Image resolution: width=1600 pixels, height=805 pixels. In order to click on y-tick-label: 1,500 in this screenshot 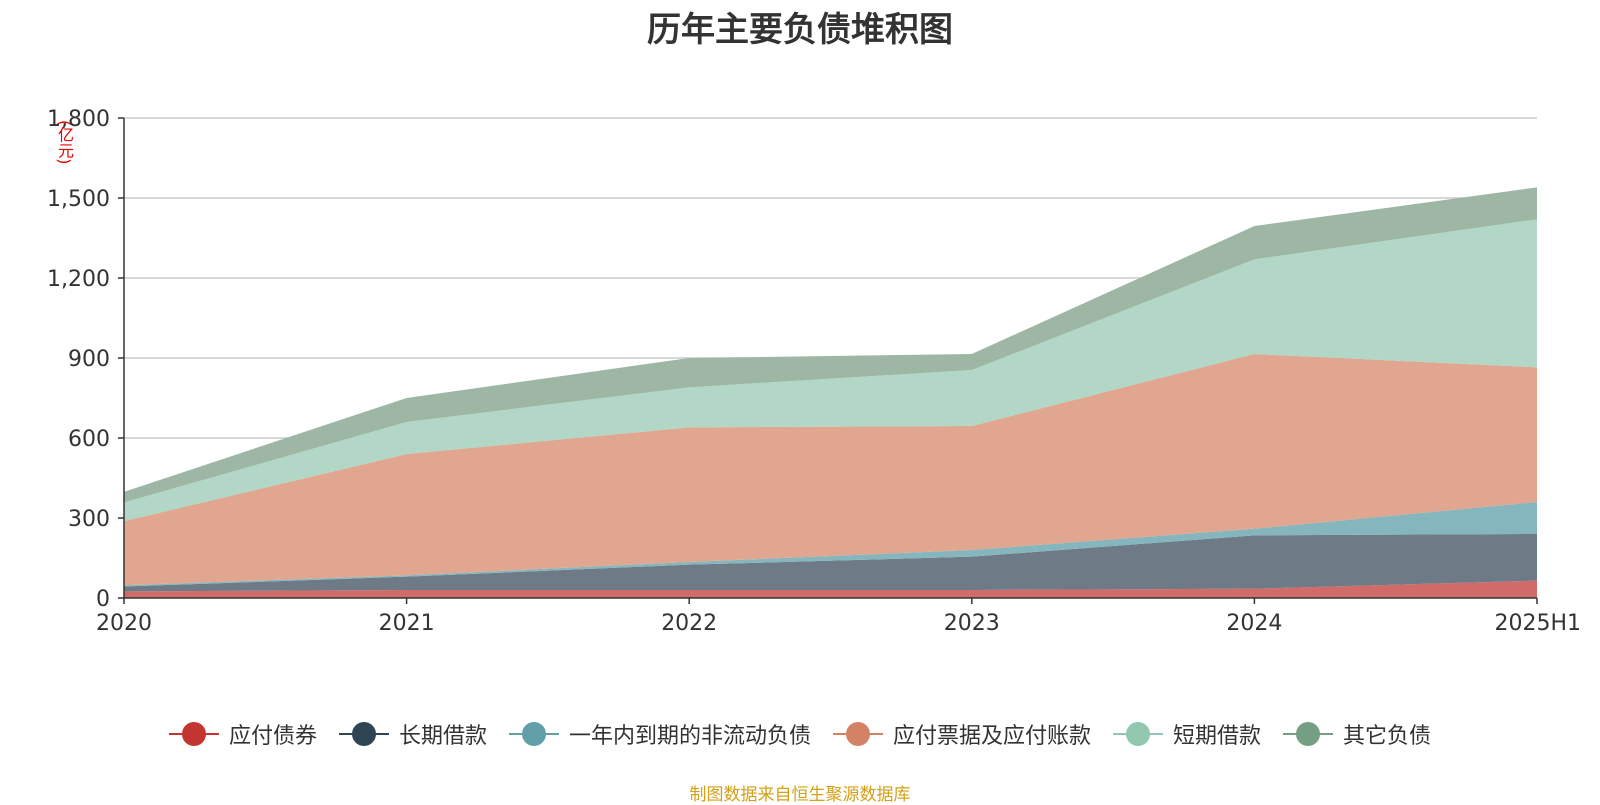, I will do `click(78, 199)`.